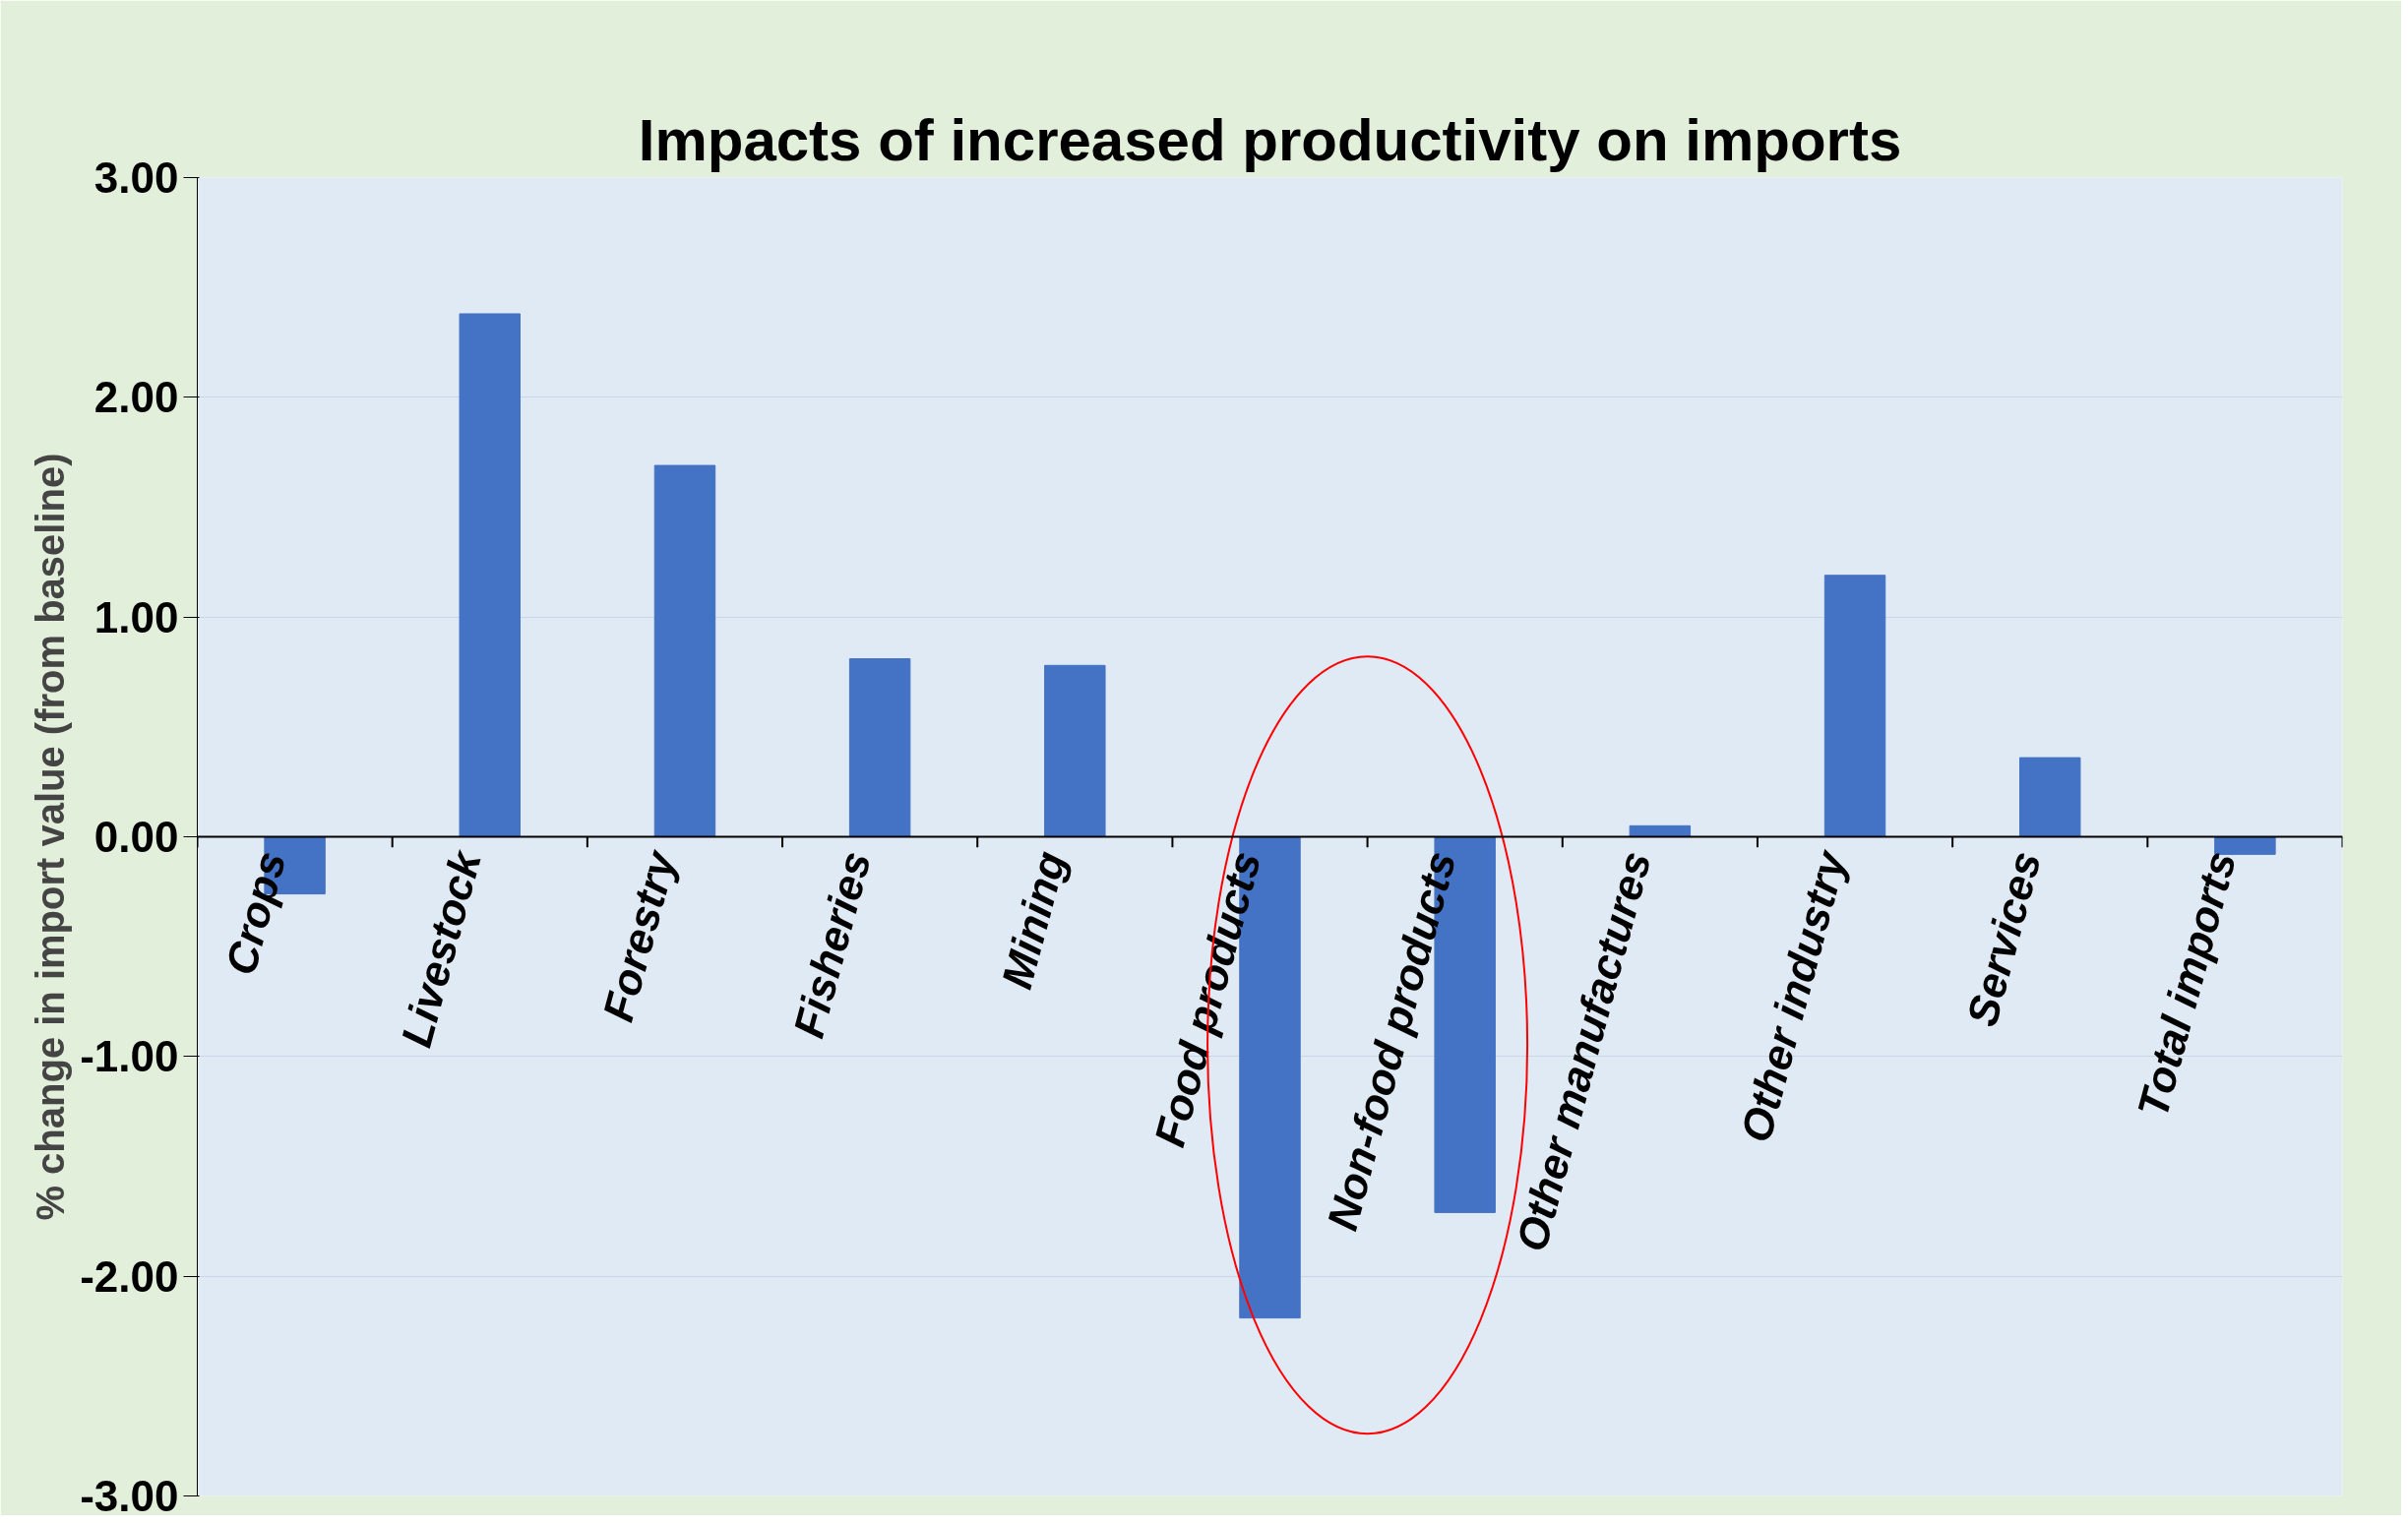  What do you see at coordinates (136, 177) in the screenshot?
I see `y-tick-label: 3.00` at bounding box center [136, 177].